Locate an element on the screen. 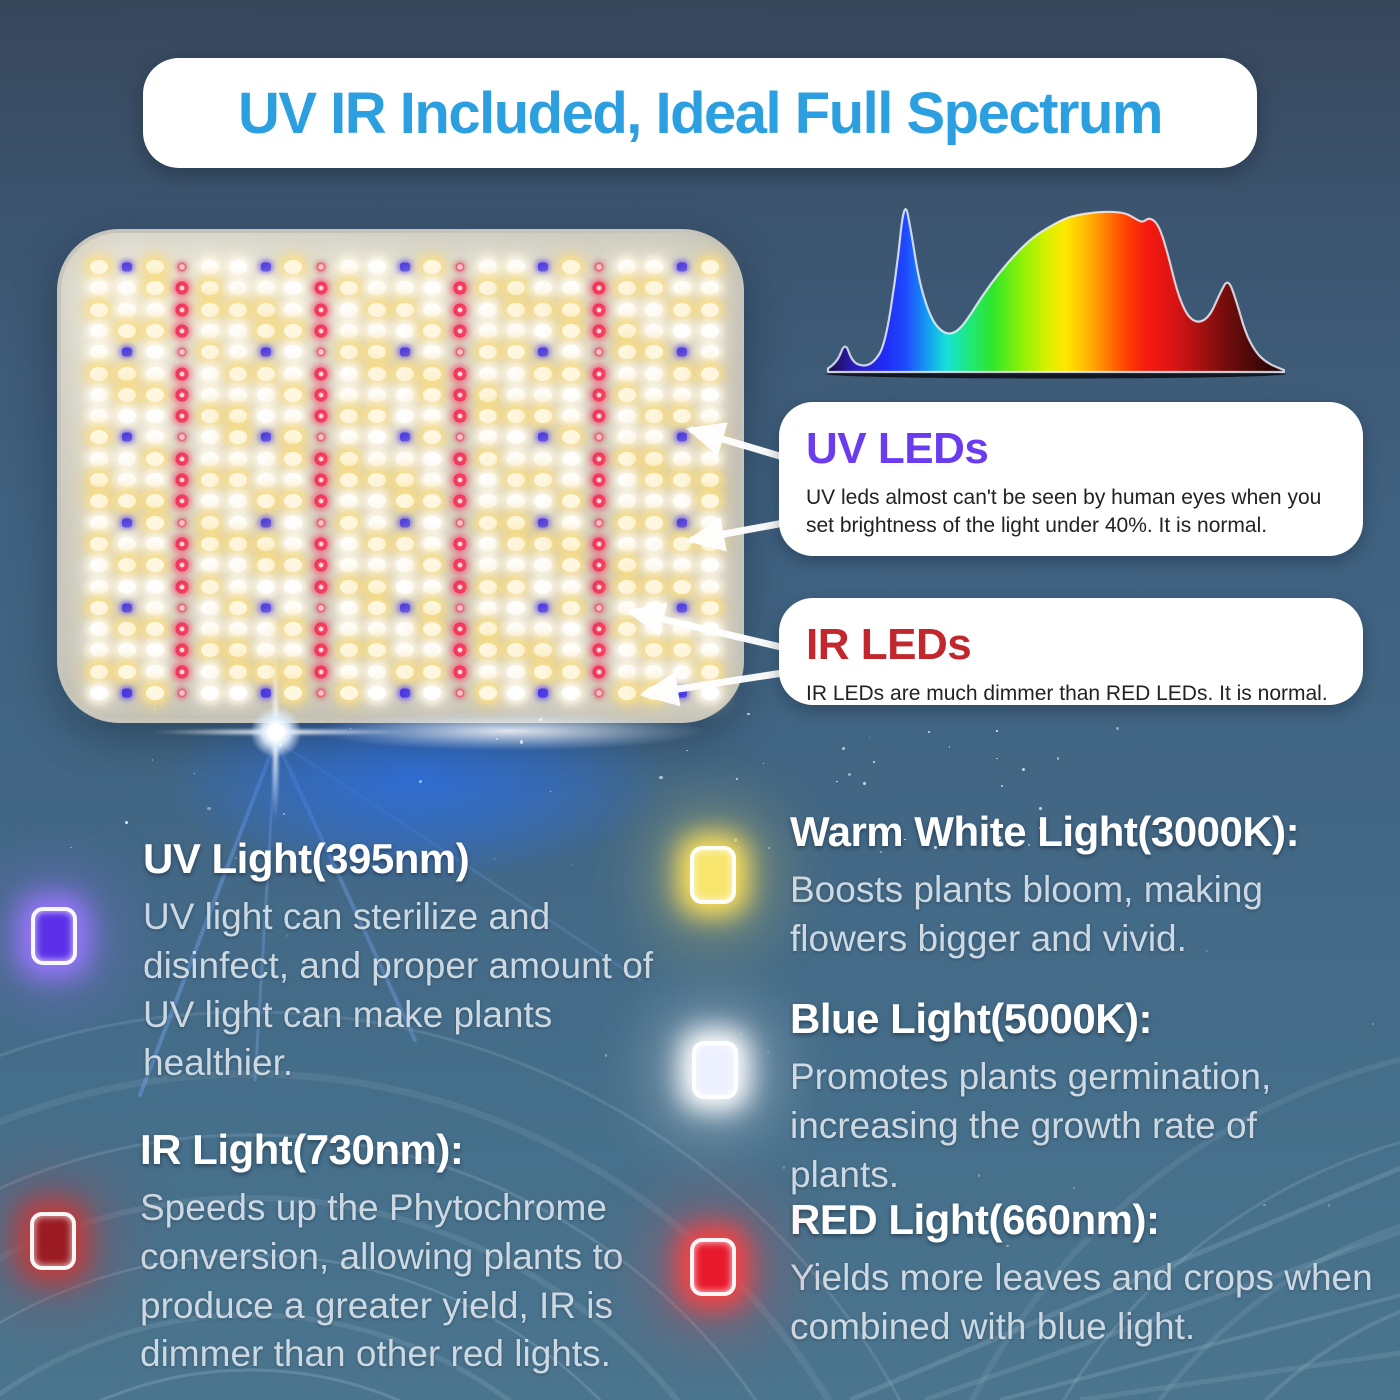 The height and width of the screenshot is (1400, 1400). uv-led-icon is located at coordinates (54, 936).